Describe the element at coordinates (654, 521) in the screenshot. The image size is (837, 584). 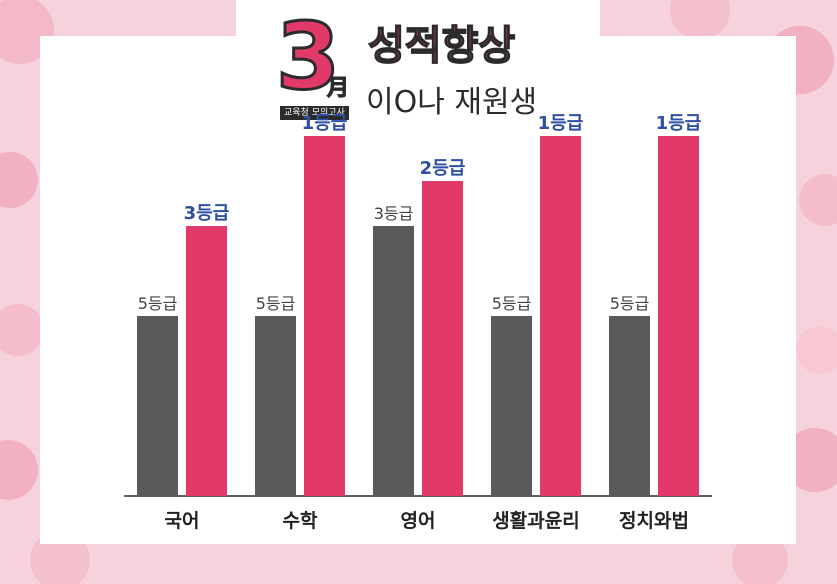
I see `category-label-4: 정치와법` at that location.